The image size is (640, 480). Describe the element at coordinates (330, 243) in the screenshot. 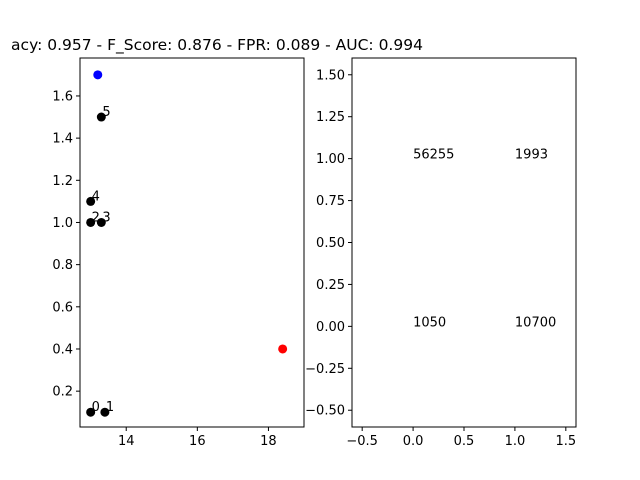

I see `confusion-y-tick-label: 0.50` at that location.